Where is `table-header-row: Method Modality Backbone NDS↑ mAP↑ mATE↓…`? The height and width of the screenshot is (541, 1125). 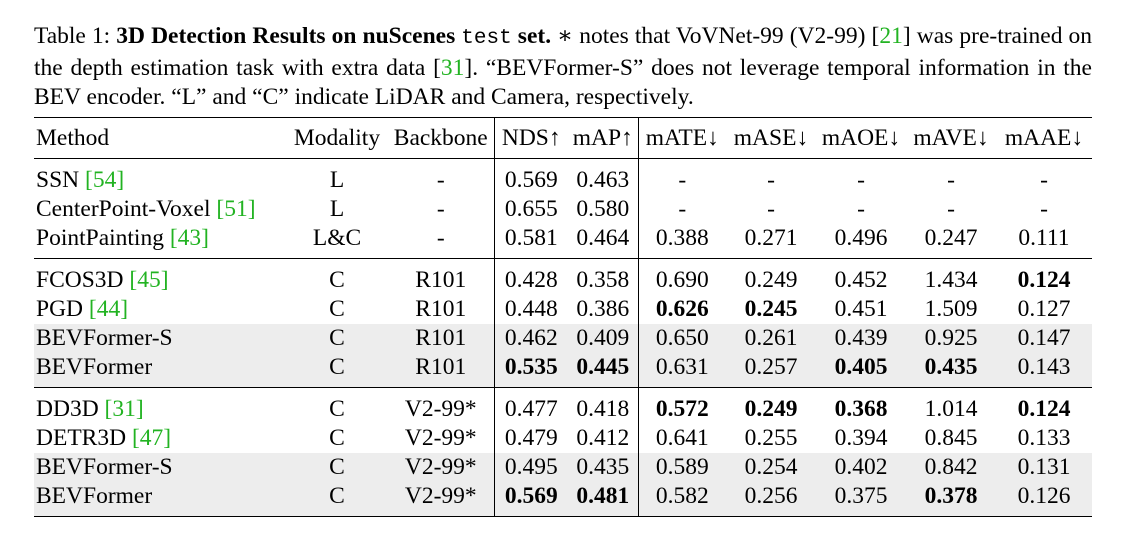 table-header-row: Method Modality Backbone NDS↑ mAP↑ mATE↓… is located at coordinates (563, 138).